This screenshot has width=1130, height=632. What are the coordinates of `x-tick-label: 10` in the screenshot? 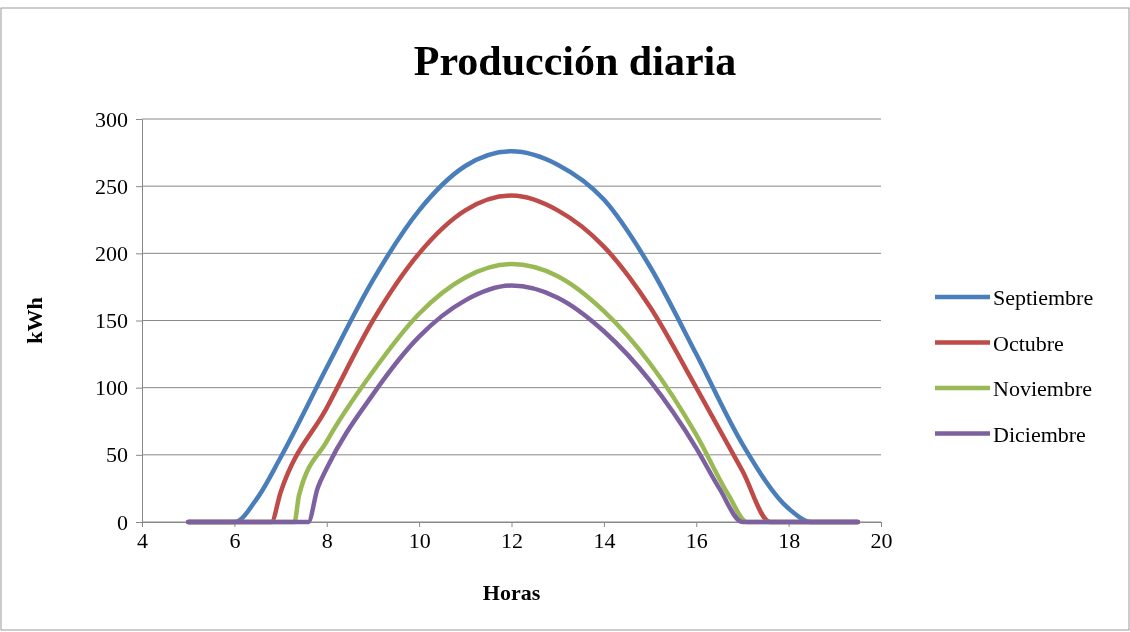 It's located at (419, 540).